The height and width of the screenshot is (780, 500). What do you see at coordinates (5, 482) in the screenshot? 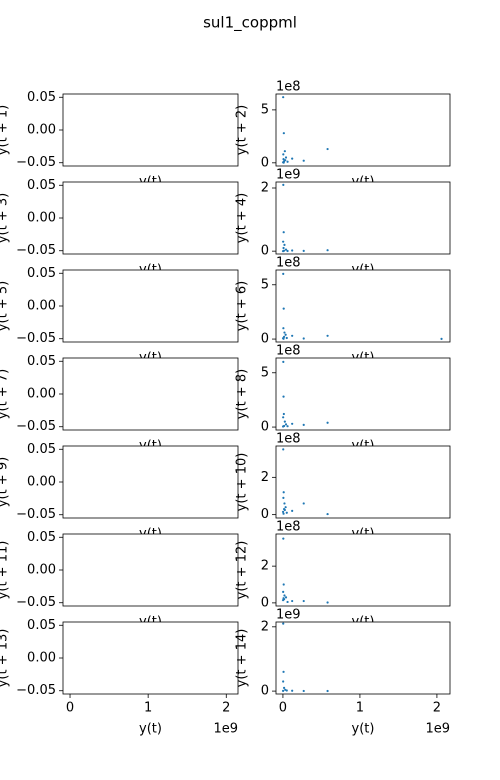
I see `y-axis-label: y(t + 9)` at bounding box center [5, 482].